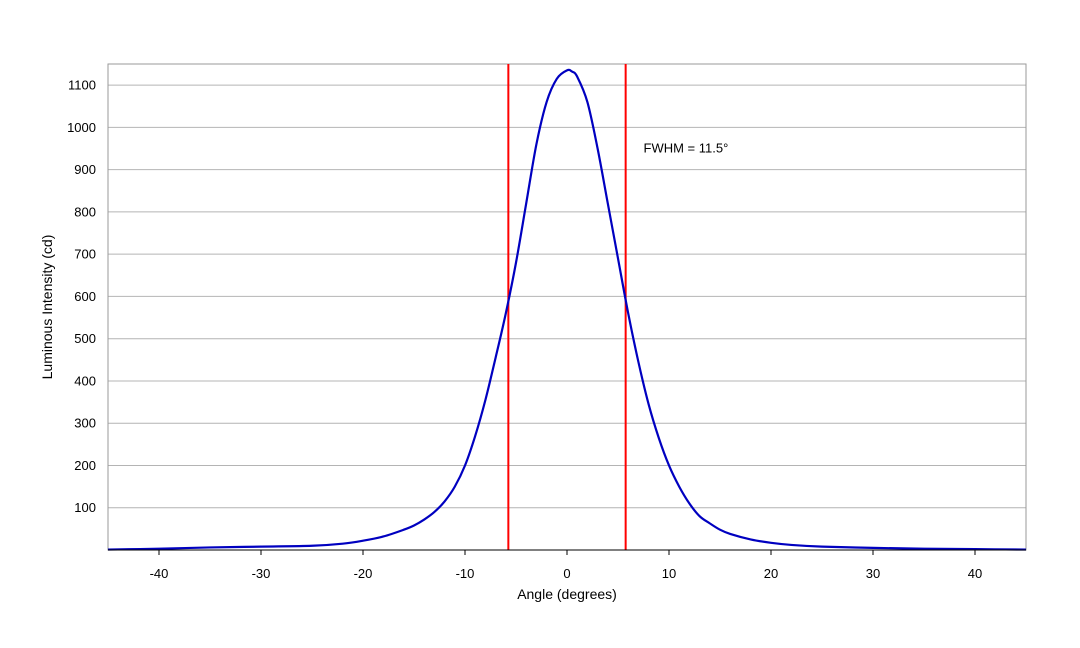  Describe the element at coordinates (82, 85) in the screenshot. I see `y-tick-label: 1100` at that location.